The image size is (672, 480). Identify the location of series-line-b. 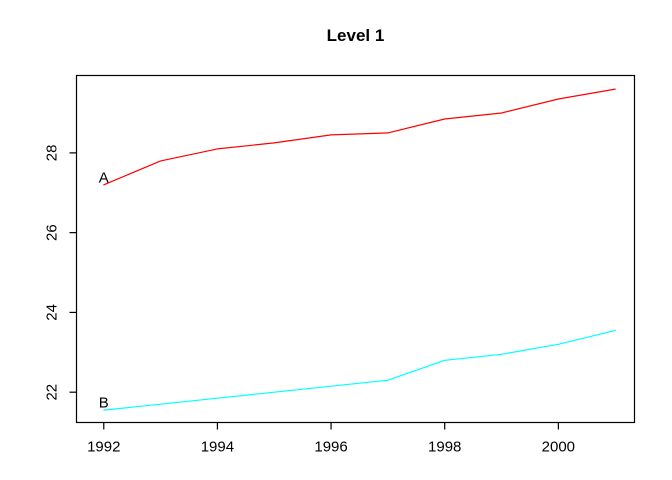
(359, 370).